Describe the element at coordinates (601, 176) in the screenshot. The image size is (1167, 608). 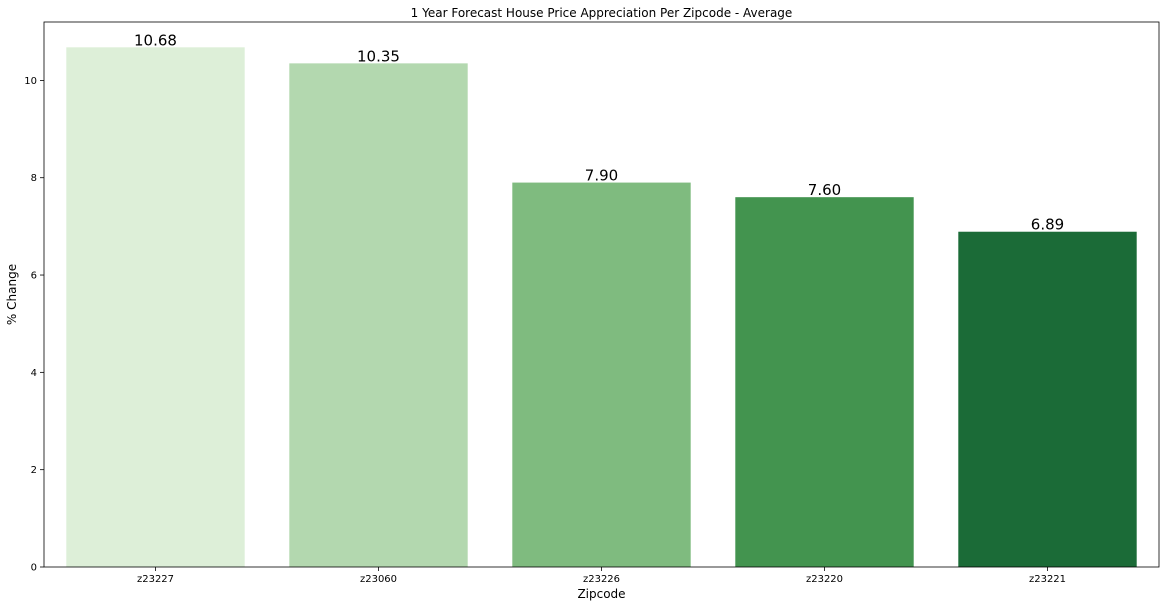
I see `data-label-z23226: 7.90` at that location.